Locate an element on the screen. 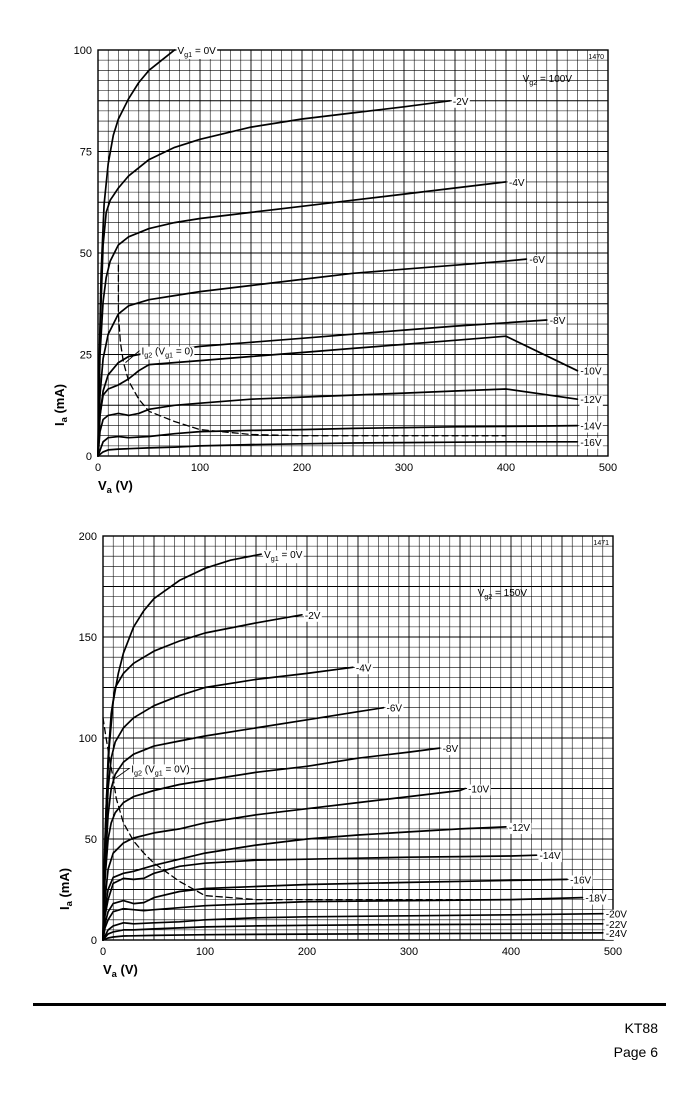 The image size is (700, 1104). series-label-24v: -24V is located at coordinates (616, 934).